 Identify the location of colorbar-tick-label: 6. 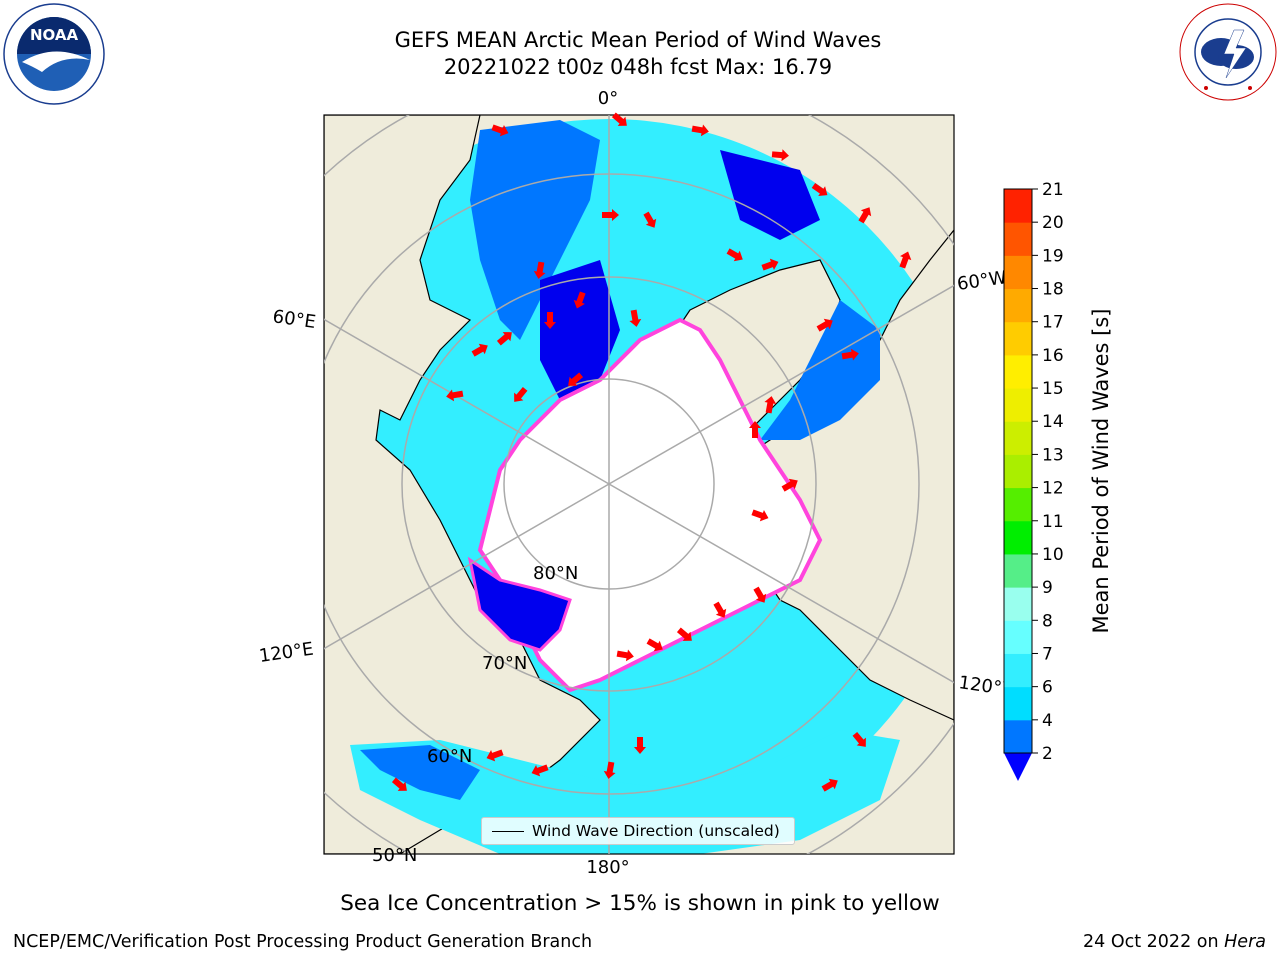
(1047, 688).